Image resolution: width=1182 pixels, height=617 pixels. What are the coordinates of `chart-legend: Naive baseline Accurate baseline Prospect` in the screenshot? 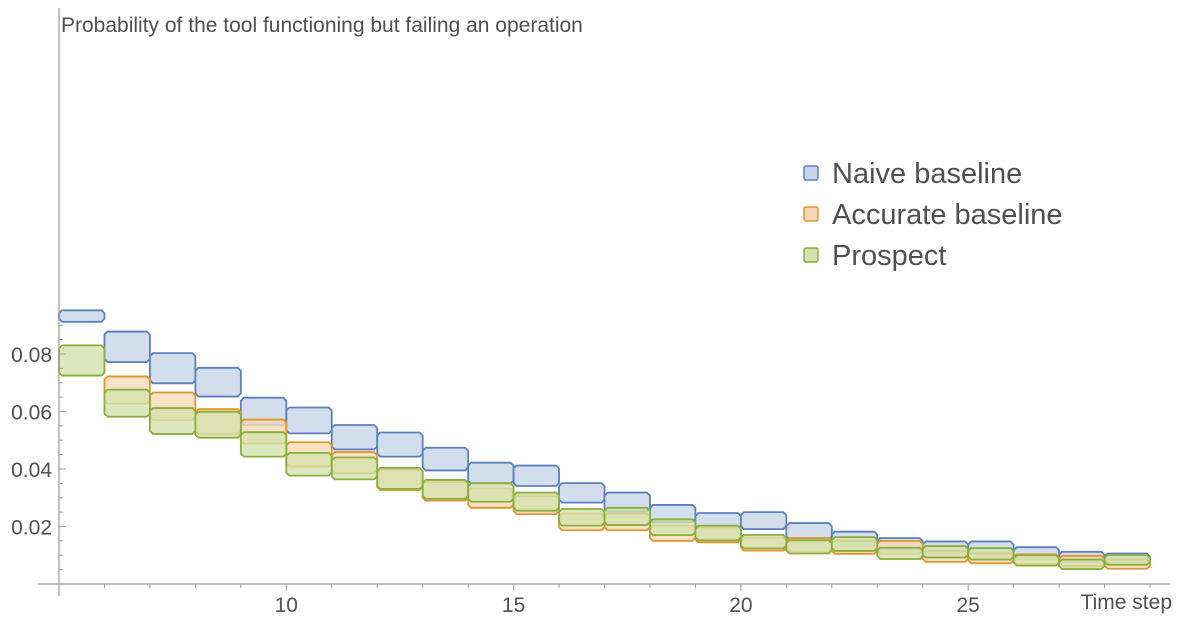 It's located at (933, 215).